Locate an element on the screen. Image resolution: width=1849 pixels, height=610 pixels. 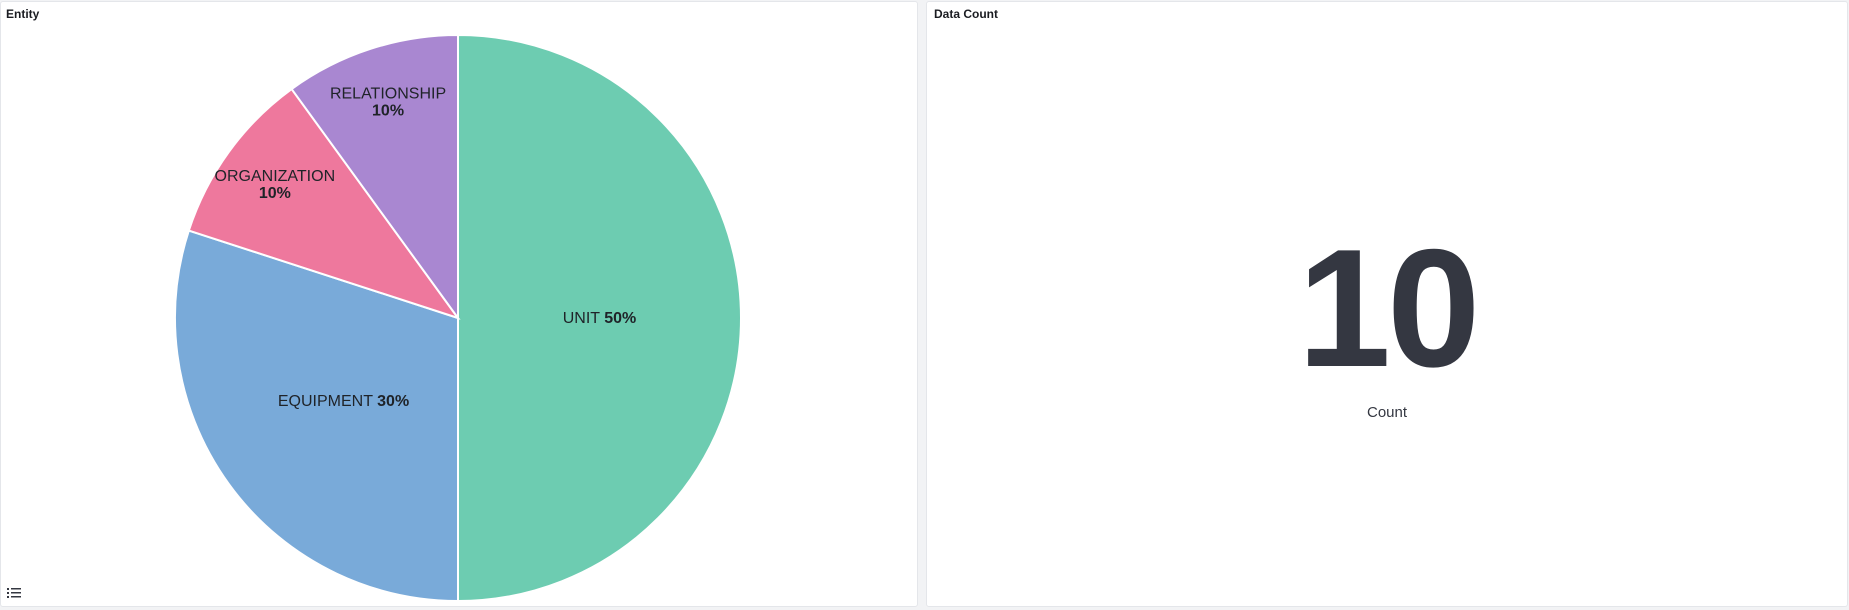
pie-label-unit: UNIT 50% is located at coordinates (600, 318).